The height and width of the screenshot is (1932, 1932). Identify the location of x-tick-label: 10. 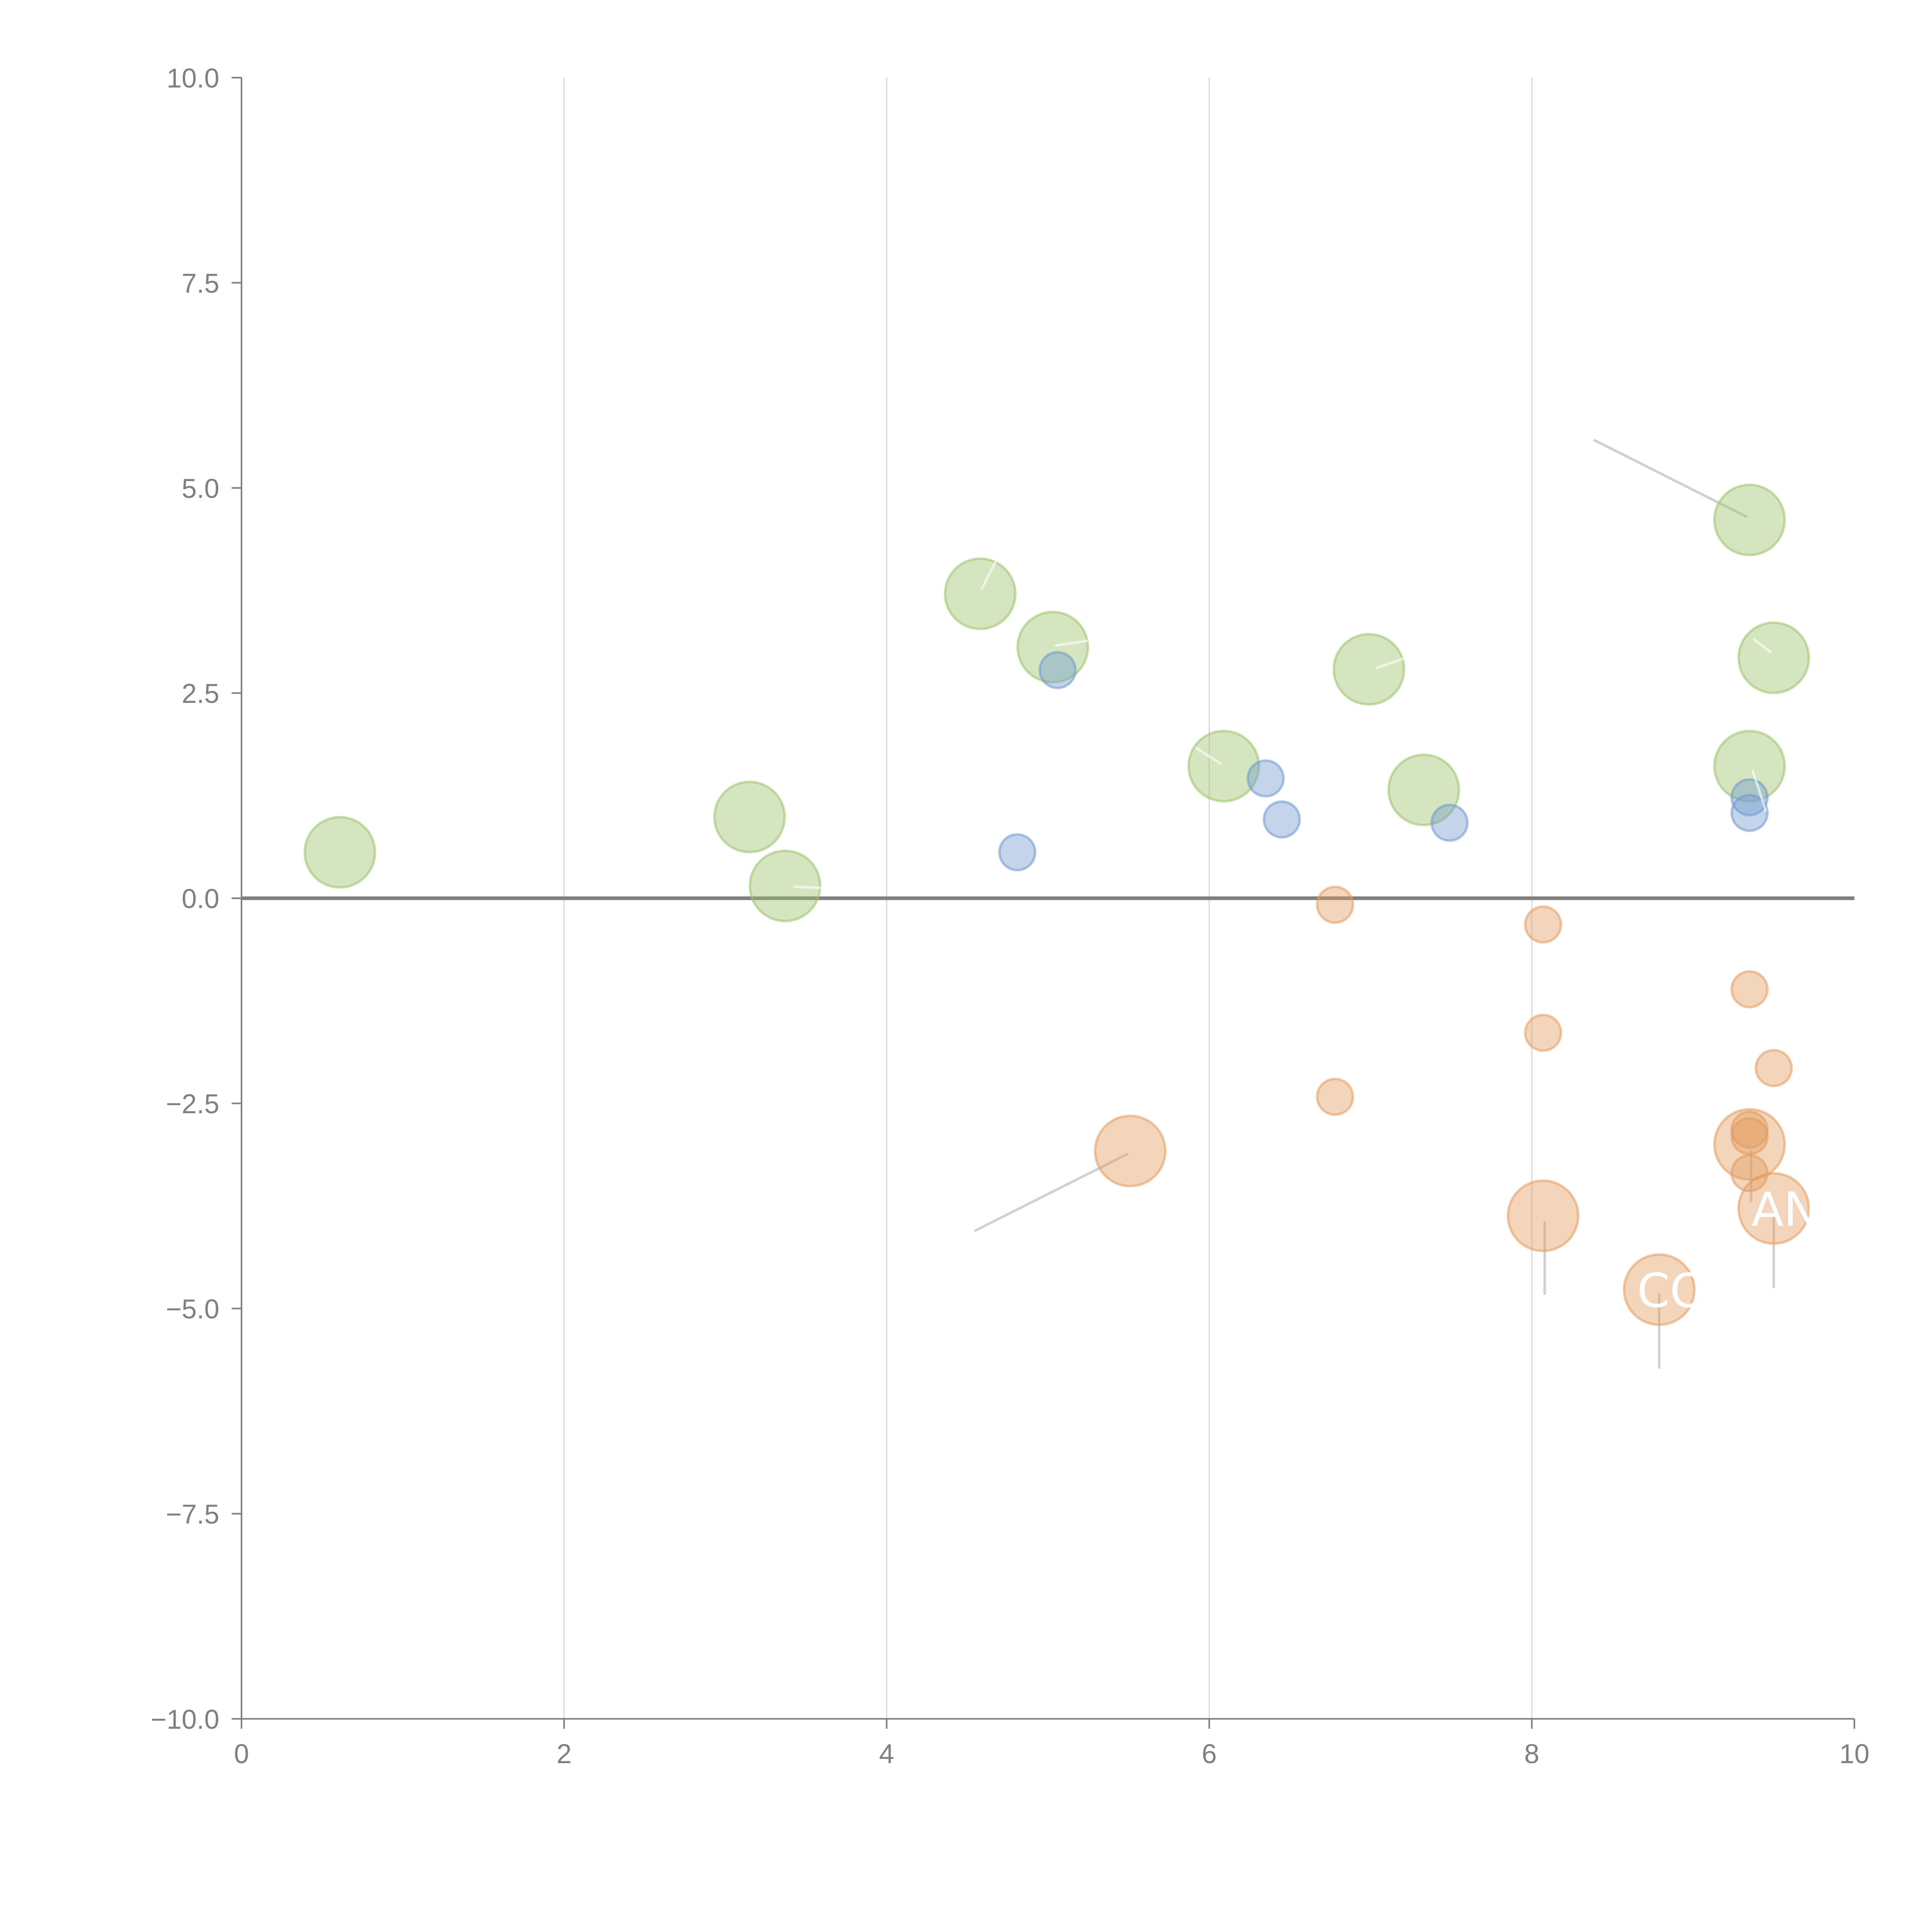
(1854, 1754).